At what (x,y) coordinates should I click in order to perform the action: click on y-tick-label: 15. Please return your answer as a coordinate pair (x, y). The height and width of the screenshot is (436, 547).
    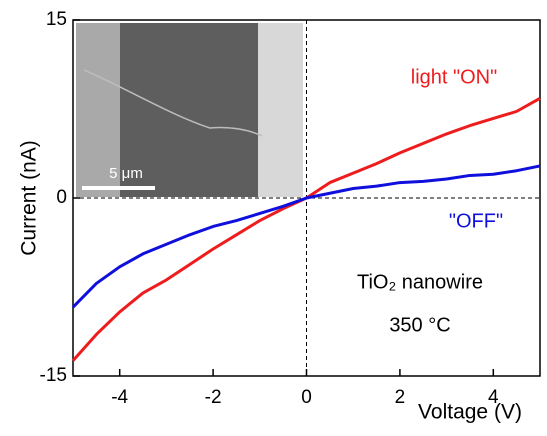
    Looking at the image, I should click on (56, 19).